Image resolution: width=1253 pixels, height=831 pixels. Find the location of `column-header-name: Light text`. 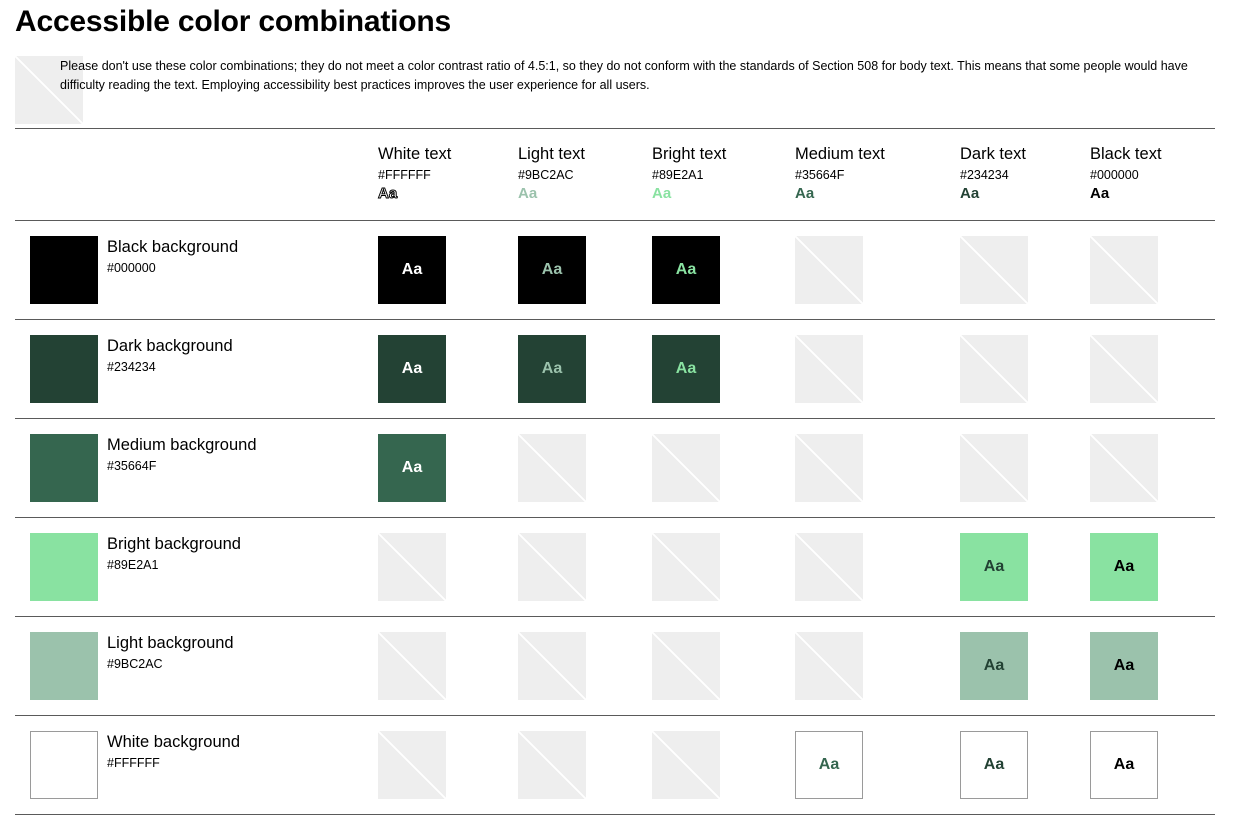

column-header-name: Light text is located at coordinates (551, 154).